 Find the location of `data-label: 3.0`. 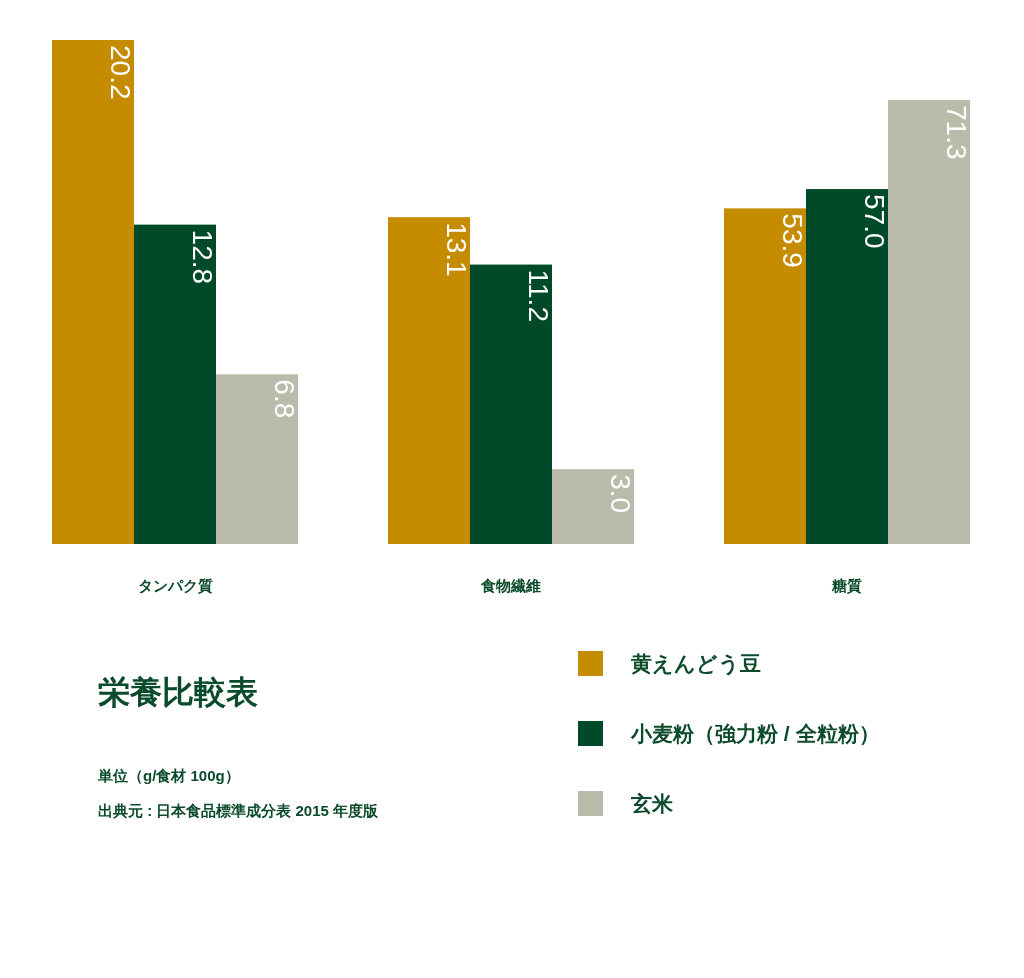

data-label: 3.0 is located at coordinates (620, 494).